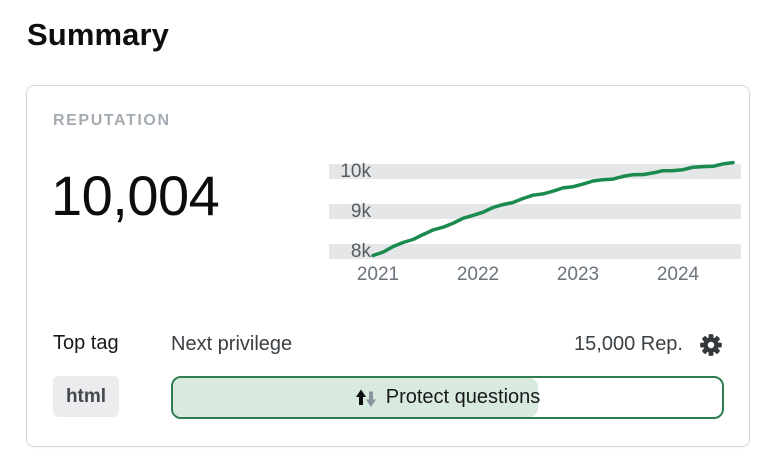 This screenshot has height=472, width=772. I want to click on next-privilege-row: Next privilege 15,000 Rep., so click(447, 344).